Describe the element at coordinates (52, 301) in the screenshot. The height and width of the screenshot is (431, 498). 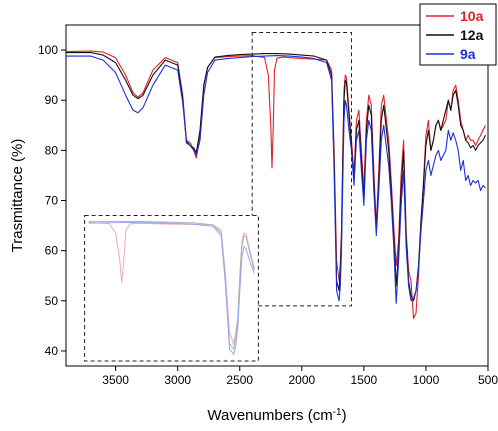
I see `y-tick-label-50: 50` at that location.